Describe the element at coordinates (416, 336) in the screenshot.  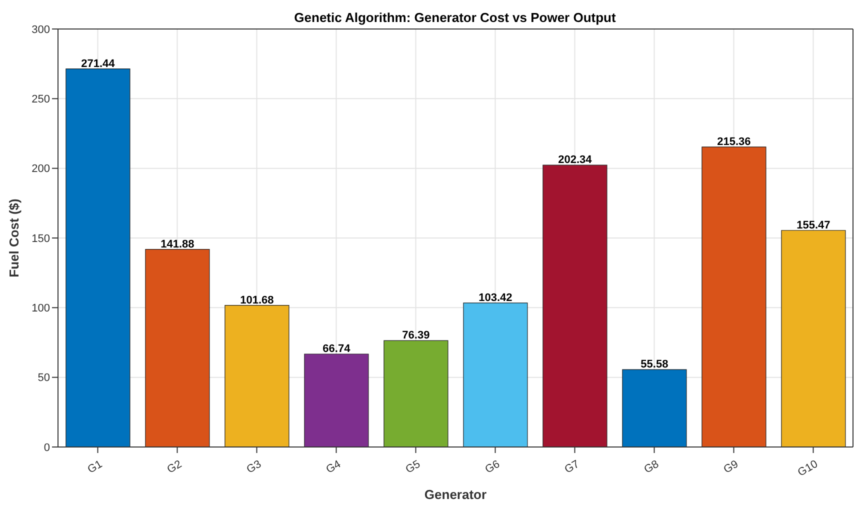
I see `data-label: 76.39` at that location.